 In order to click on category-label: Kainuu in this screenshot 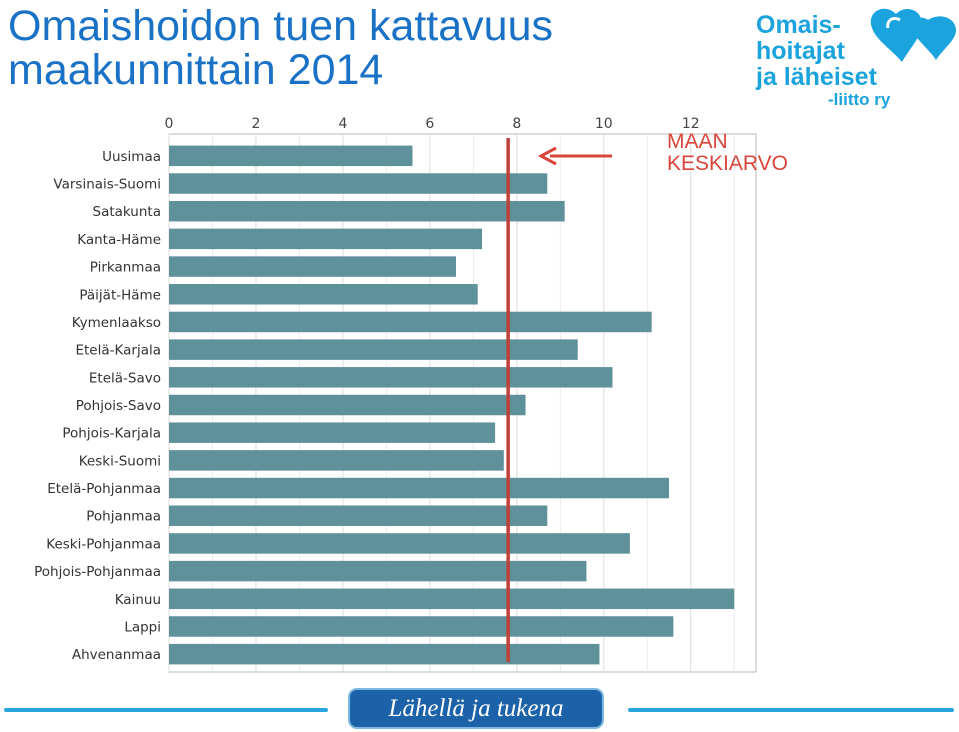, I will do `click(138, 600)`.